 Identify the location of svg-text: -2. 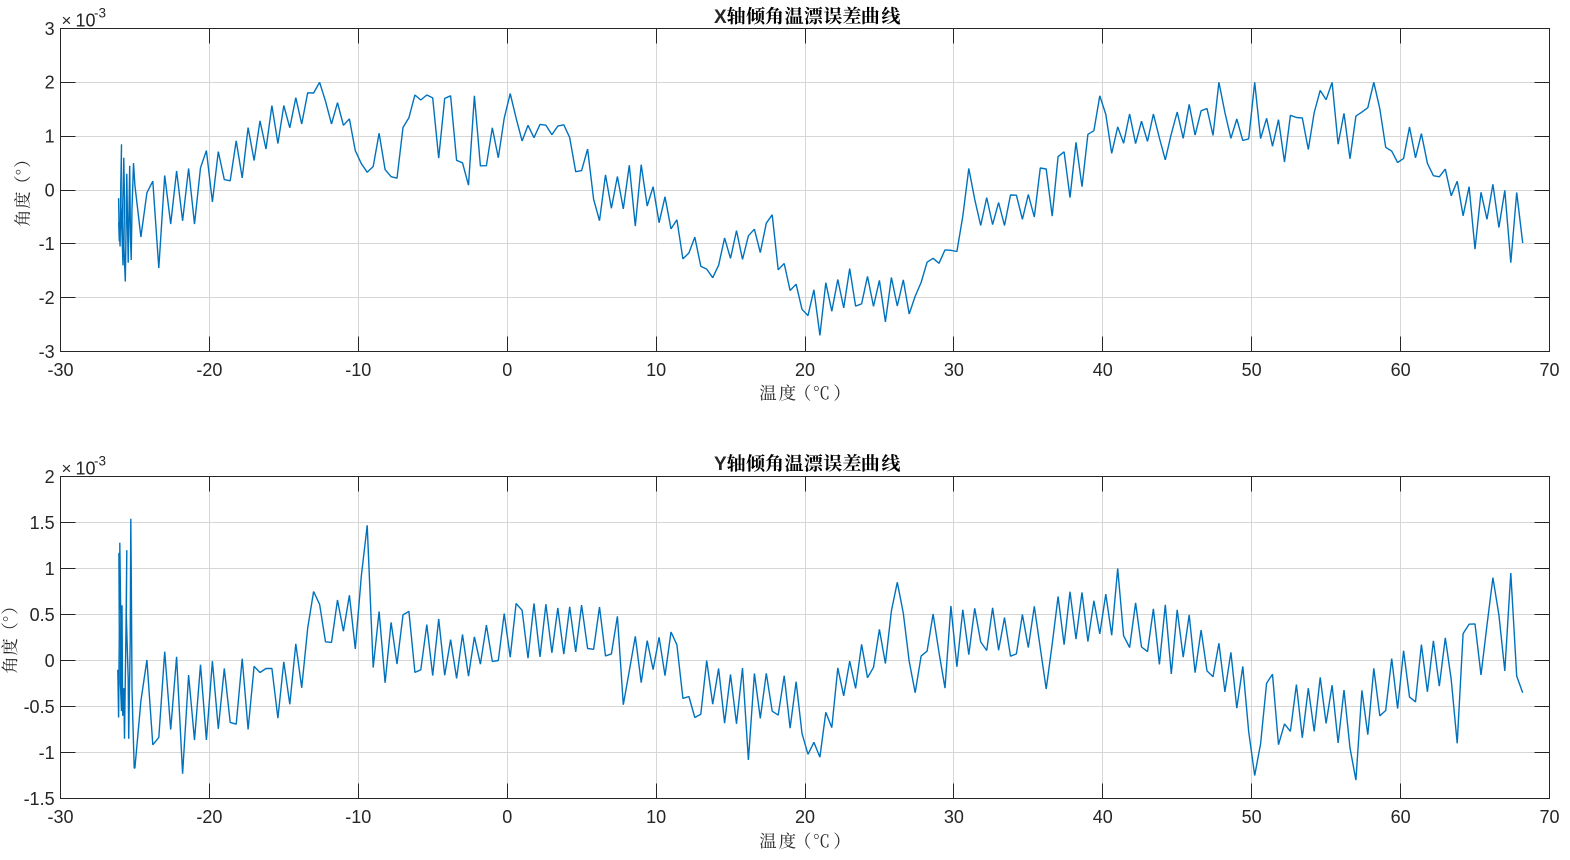
(47, 298).